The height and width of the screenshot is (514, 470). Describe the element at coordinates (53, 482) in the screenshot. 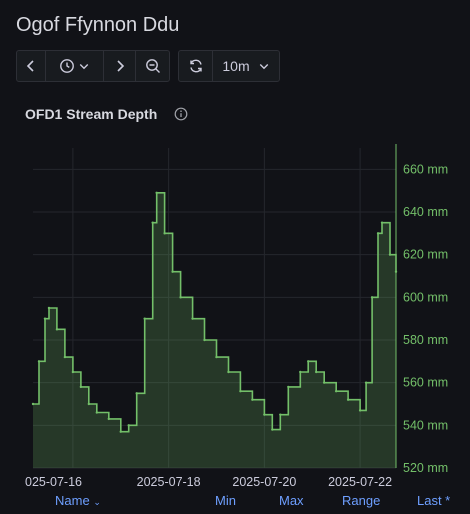

I see `x-tick-label: 025-07-16` at that location.